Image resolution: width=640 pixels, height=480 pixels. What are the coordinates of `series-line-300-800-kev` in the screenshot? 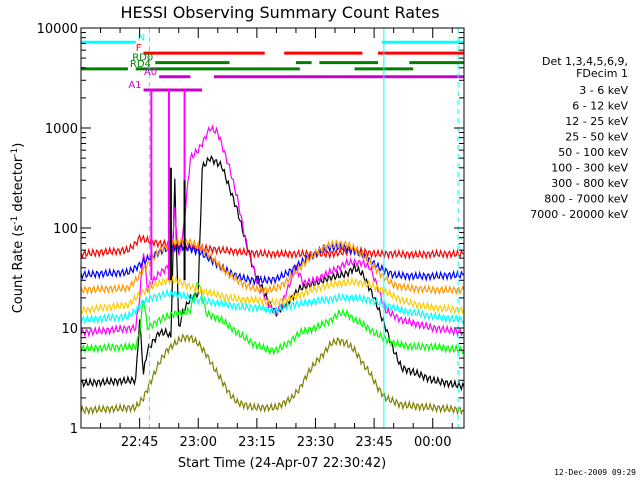 It's located at (272, 264).